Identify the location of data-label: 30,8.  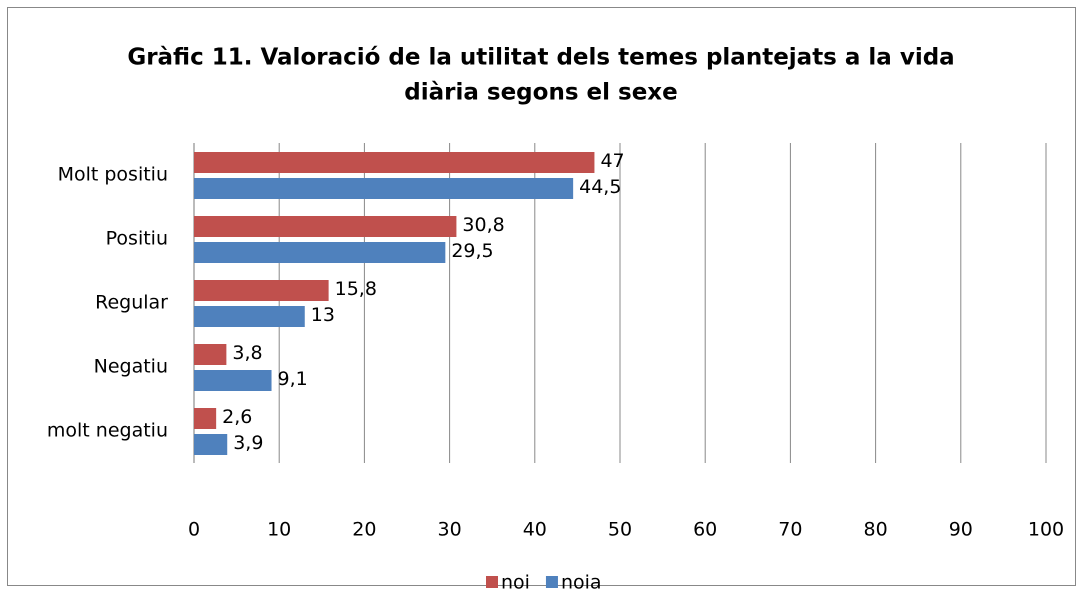
(483, 225).